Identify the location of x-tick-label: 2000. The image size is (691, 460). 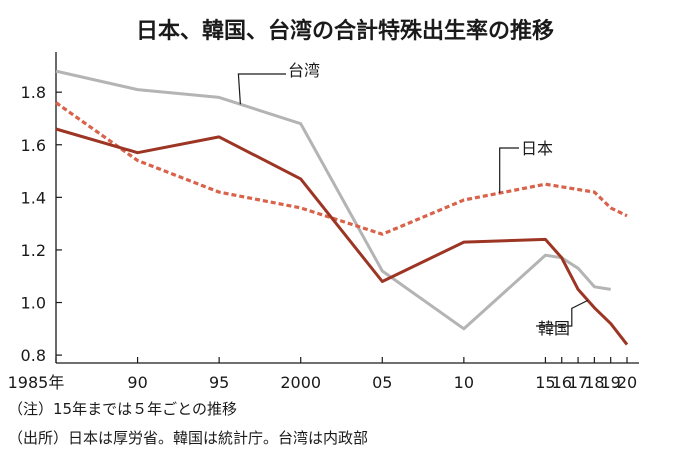
(300, 382).